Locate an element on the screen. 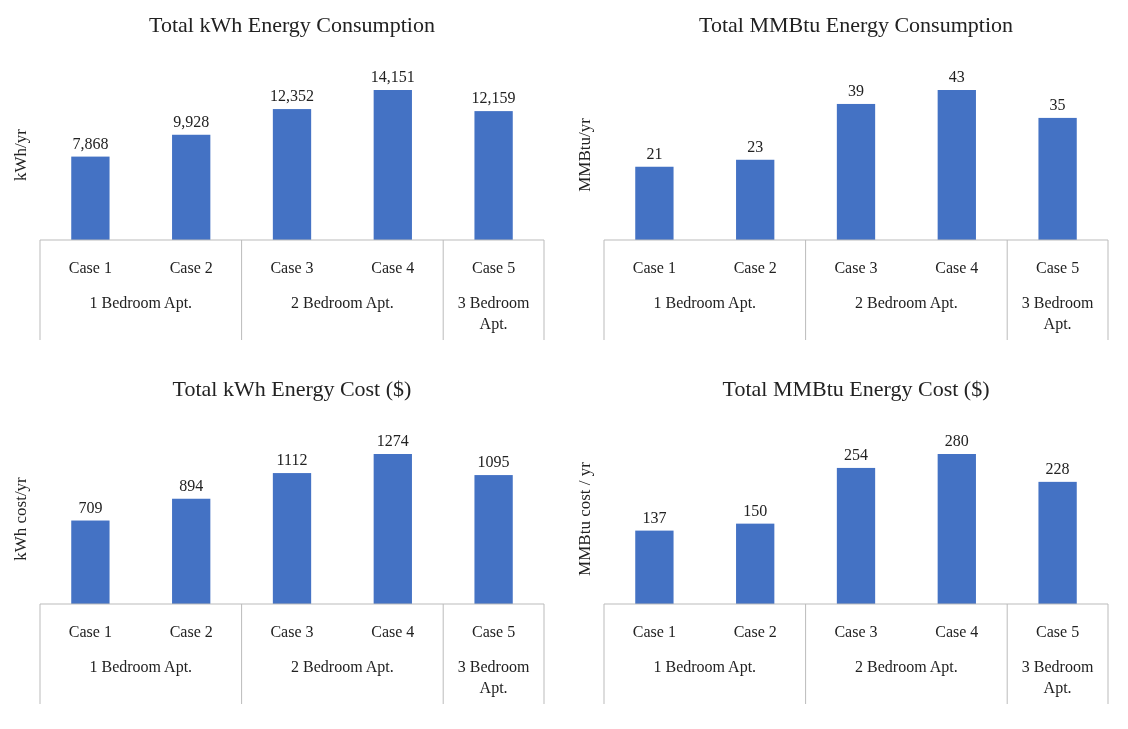 This screenshot has height=729, width=1128. data-label: 280 is located at coordinates (956, 440).